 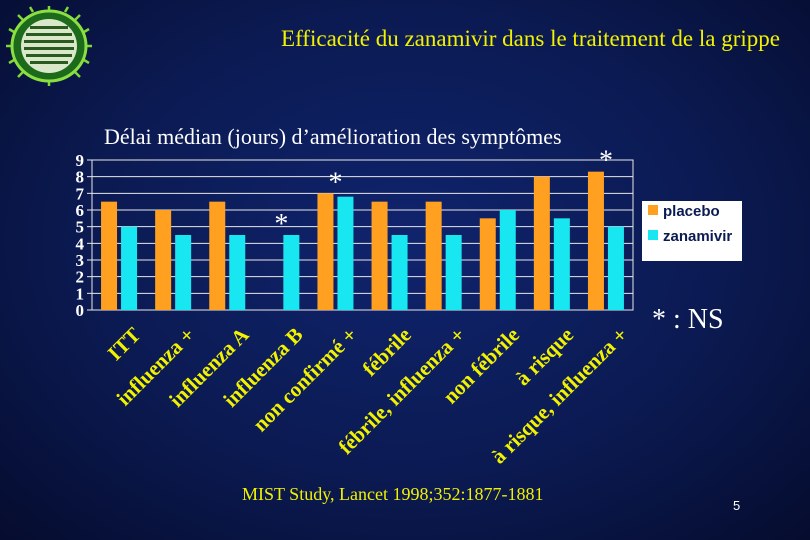 What do you see at coordinates (691, 211) in the screenshot?
I see `legend-label-placebo: placebo` at bounding box center [691, 211].